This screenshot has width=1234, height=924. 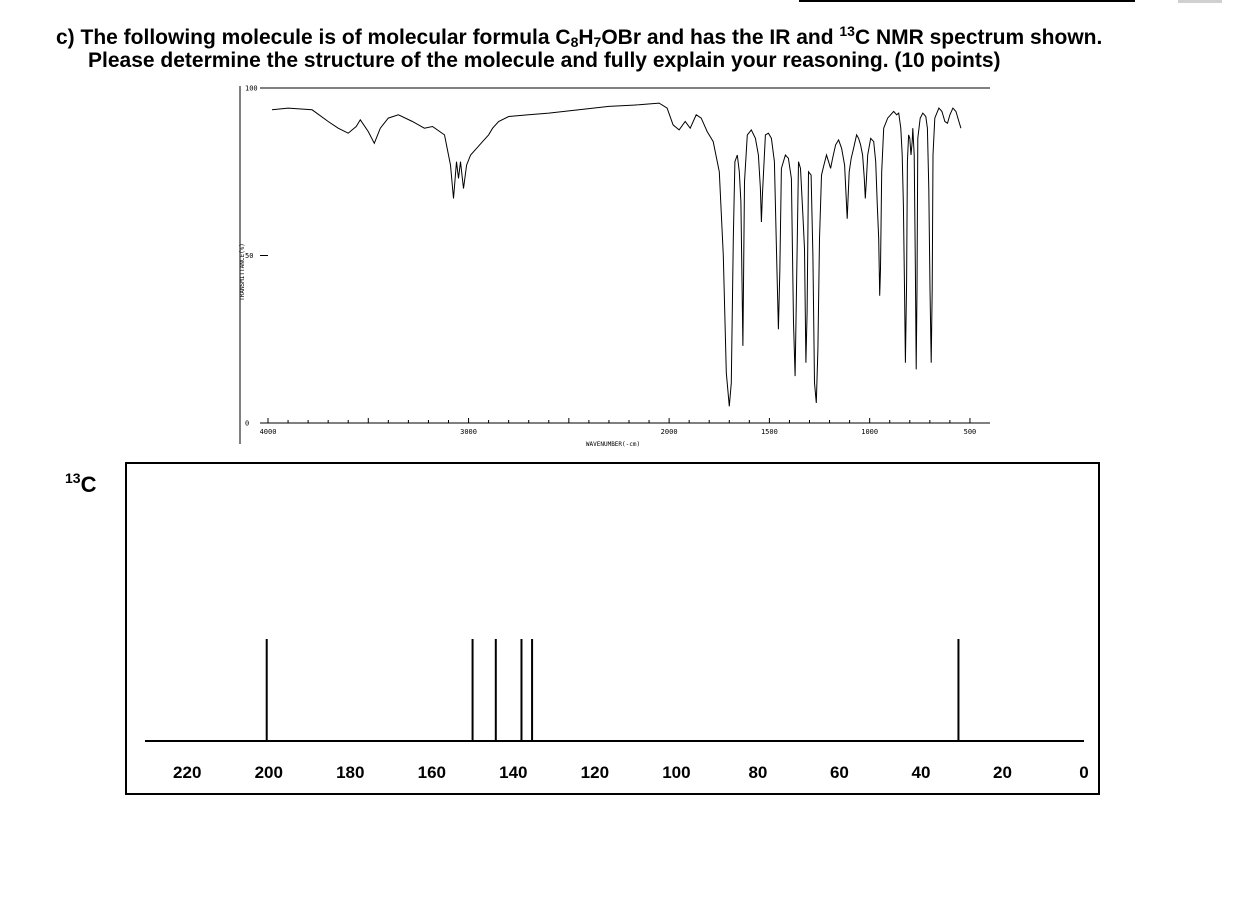 I want to click on ir-y-tick-label: 100, so click(x=251, y=89).